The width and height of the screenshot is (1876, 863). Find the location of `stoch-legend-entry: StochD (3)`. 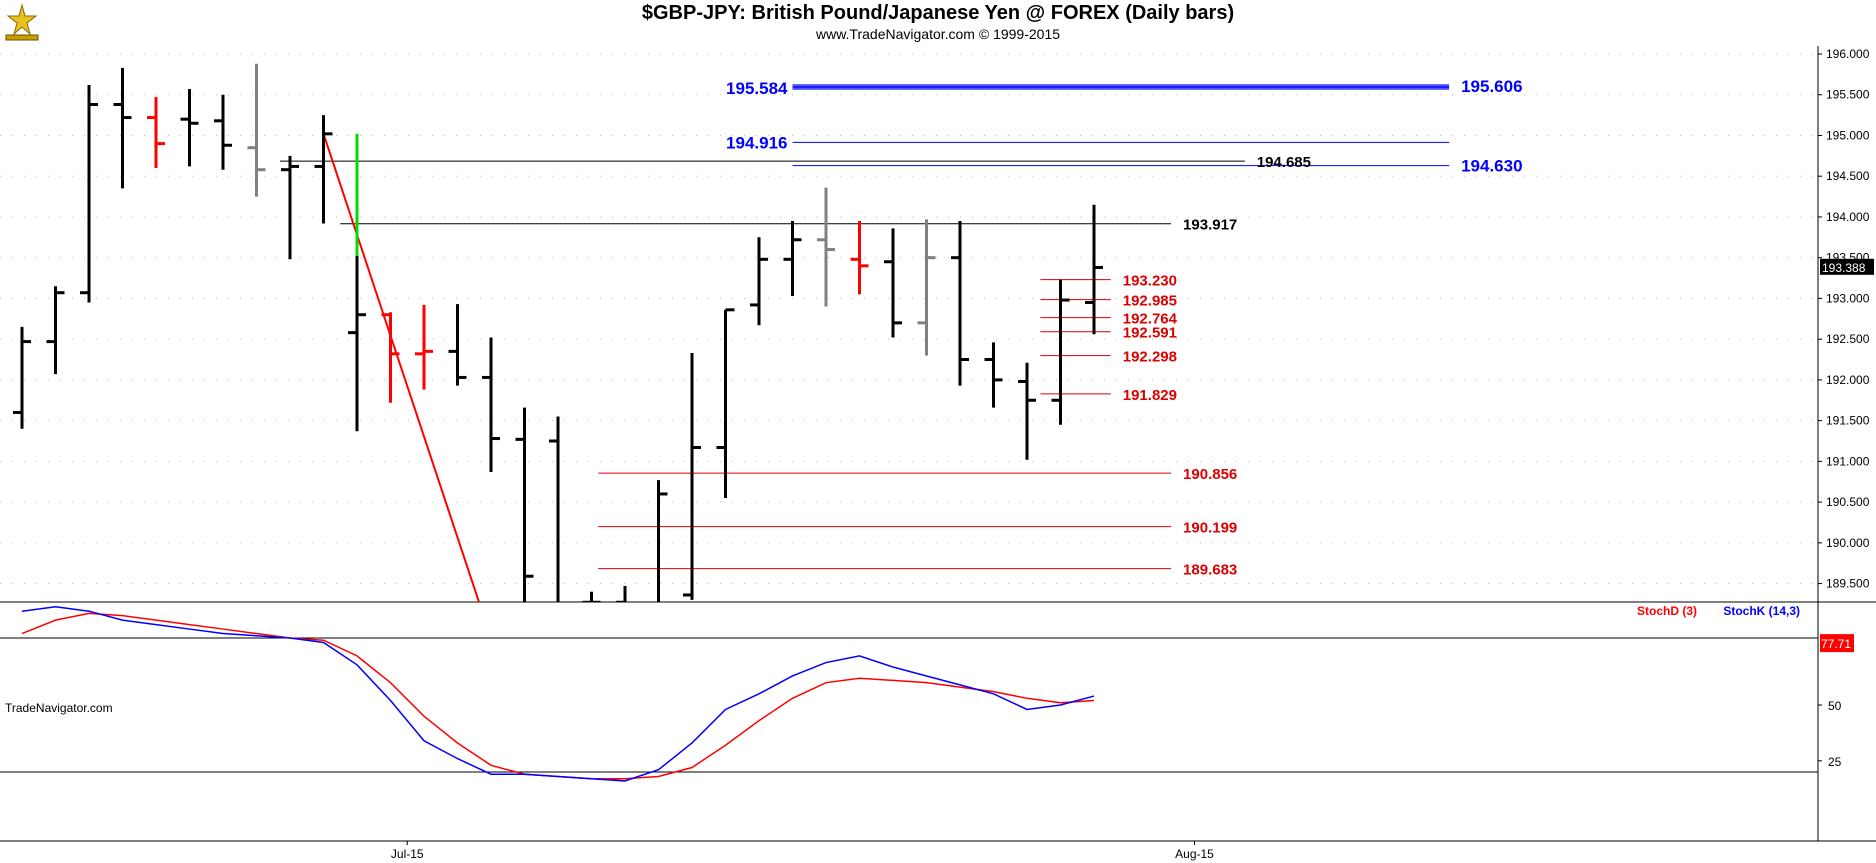

stoch-legend-entry: StochD (3) is located at coordinates (1667, 611).